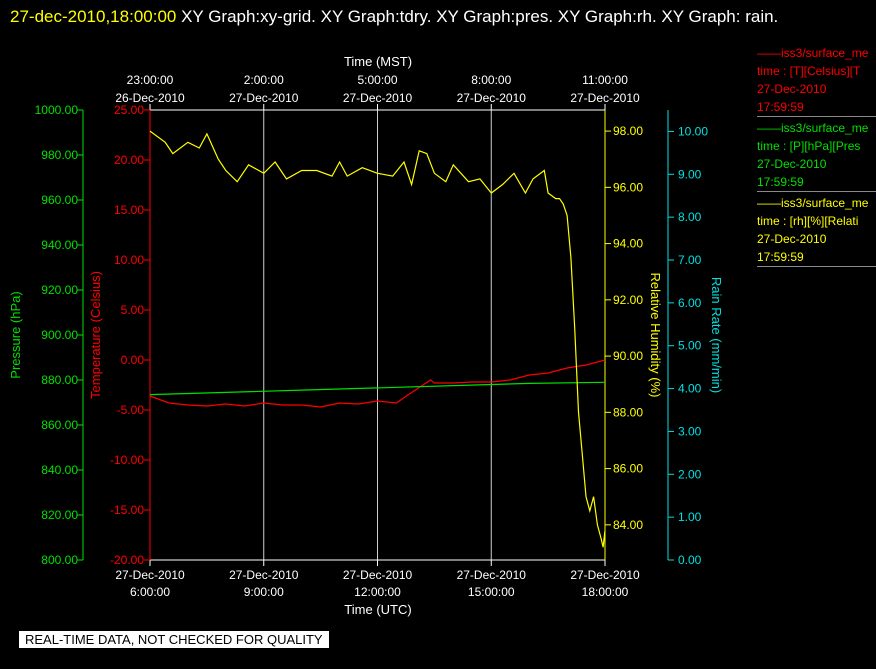 This screenshot has height=669, width=876. What do you see at coordinates (628, 244) in the screenshot?
I see `humidity-tick-label: 94.00` at bounding box center [628, 244].